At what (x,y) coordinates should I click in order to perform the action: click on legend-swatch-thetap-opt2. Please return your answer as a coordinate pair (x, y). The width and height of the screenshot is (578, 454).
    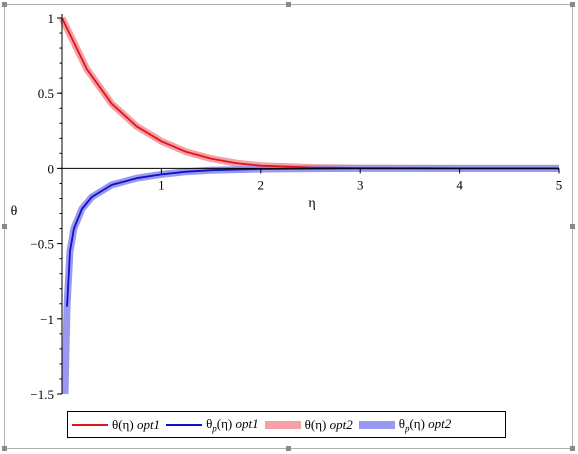
    Looking at the image, I should click on (376, 424).